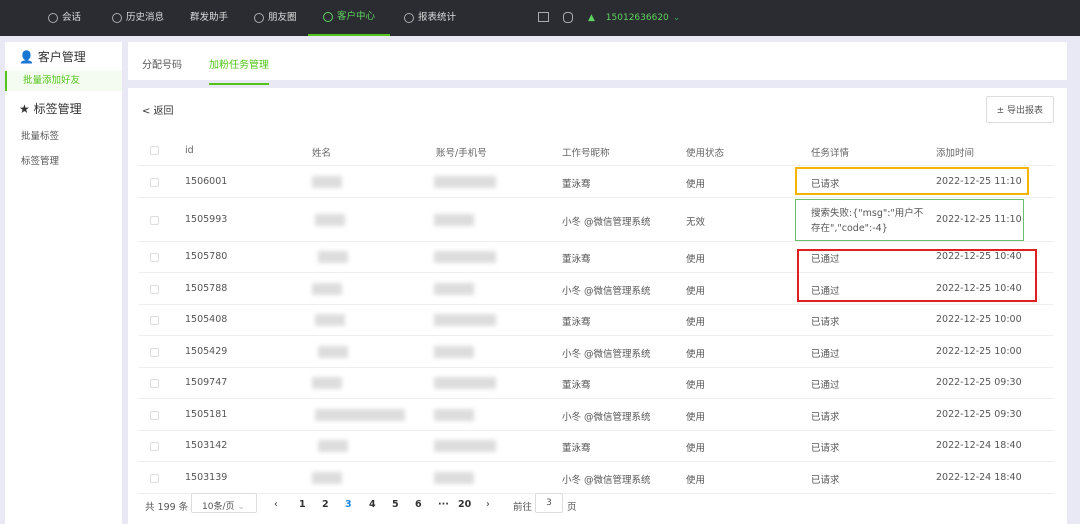 The width and height of the screenshot is (1080, 524). I want to click on phone: 15012636620, so click(637, 18).